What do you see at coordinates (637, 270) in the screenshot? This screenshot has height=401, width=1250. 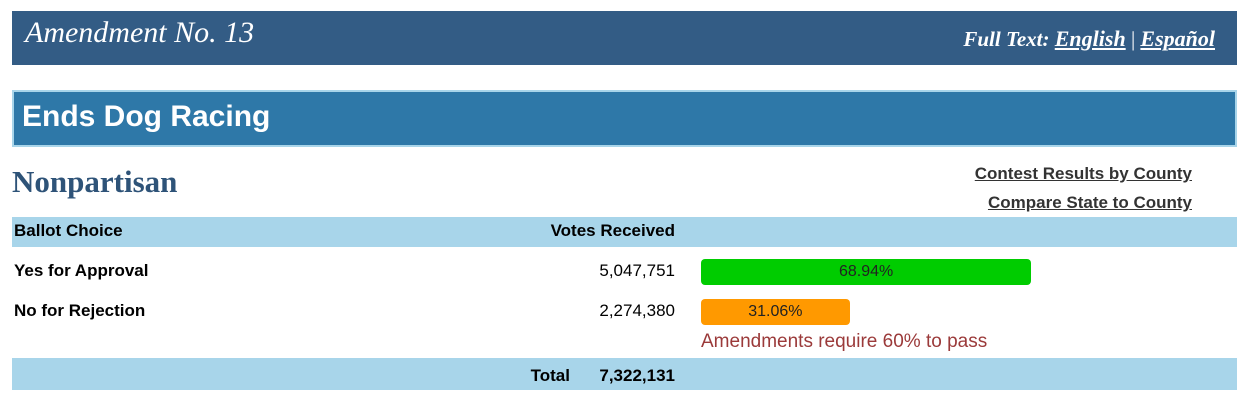 I see `votes: 5,047,751` at bounding box center [637, 270].